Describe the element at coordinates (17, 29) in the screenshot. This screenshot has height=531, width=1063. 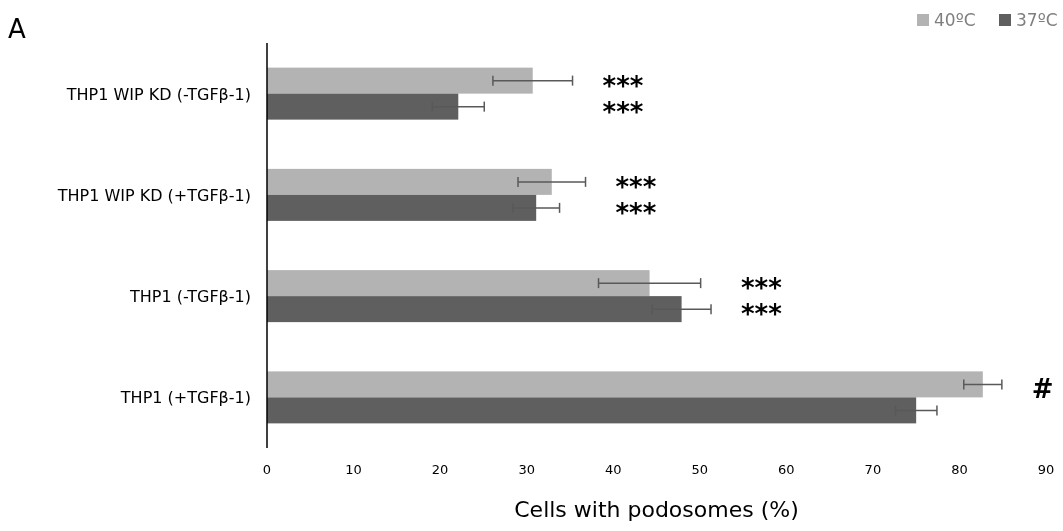
I see `text: A` at that location.